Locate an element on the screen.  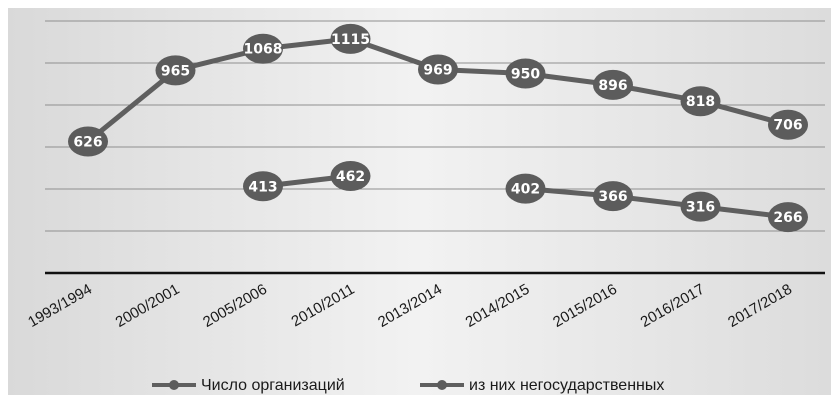
data-label: 316 is located at coordinates (700, 208).